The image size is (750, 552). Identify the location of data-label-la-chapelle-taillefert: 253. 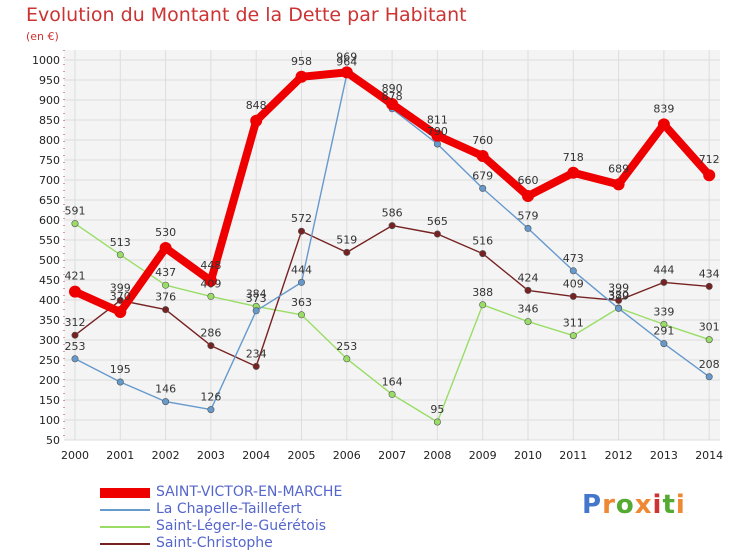
(75, 346).